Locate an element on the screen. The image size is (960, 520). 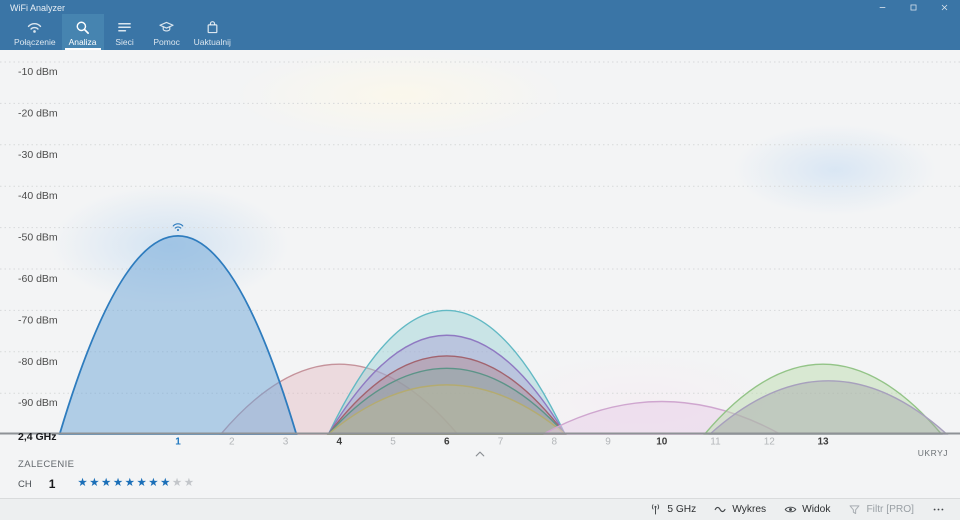
y-axis-tick-label: -30 dBm is located at coordinates (38, 155).